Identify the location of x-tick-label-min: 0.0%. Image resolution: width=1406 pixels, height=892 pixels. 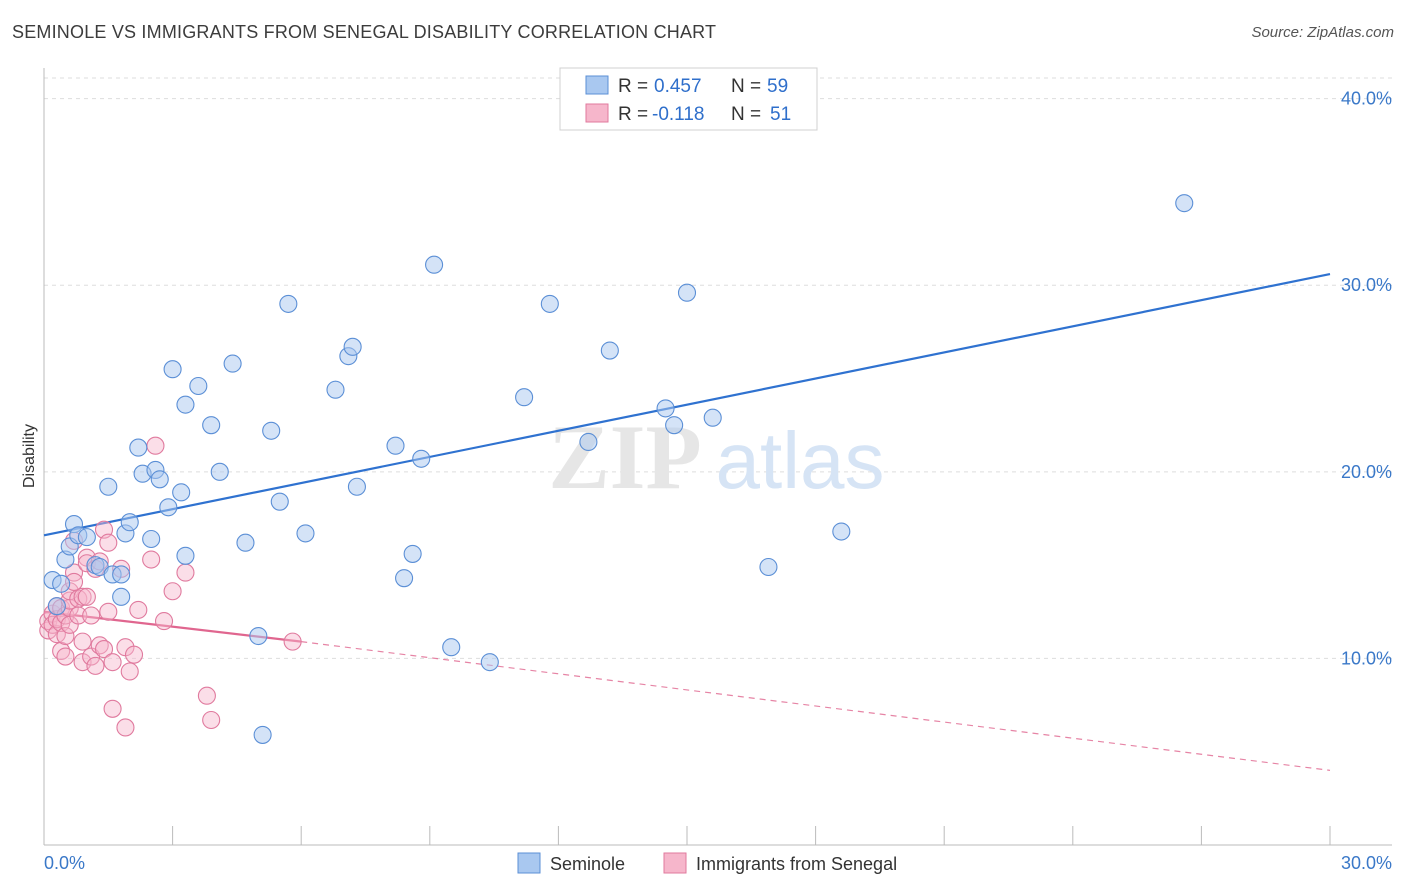
(64, 863).